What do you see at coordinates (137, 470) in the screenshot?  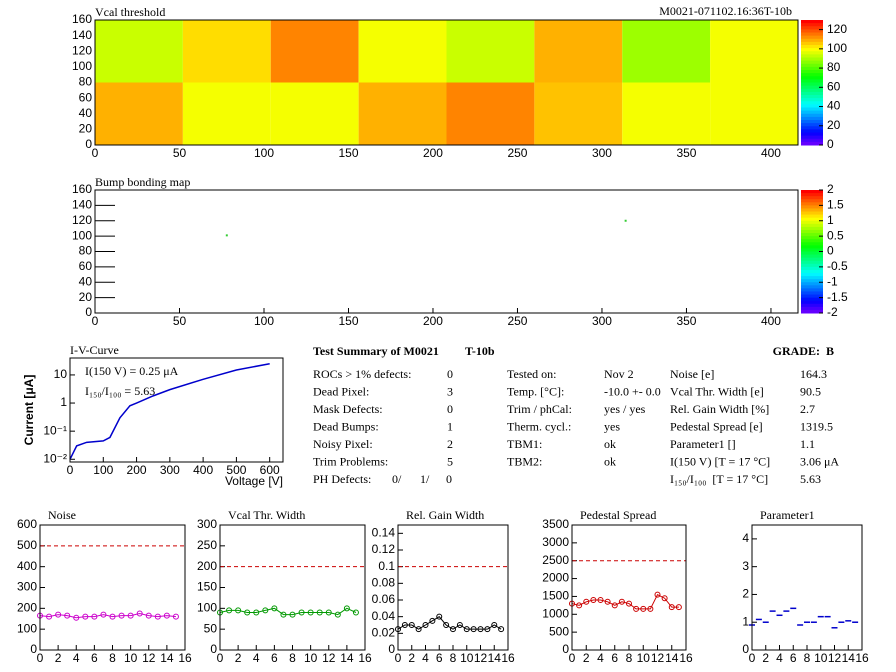 I see `x-tick-label: 200` at bounding box center [137, 470].